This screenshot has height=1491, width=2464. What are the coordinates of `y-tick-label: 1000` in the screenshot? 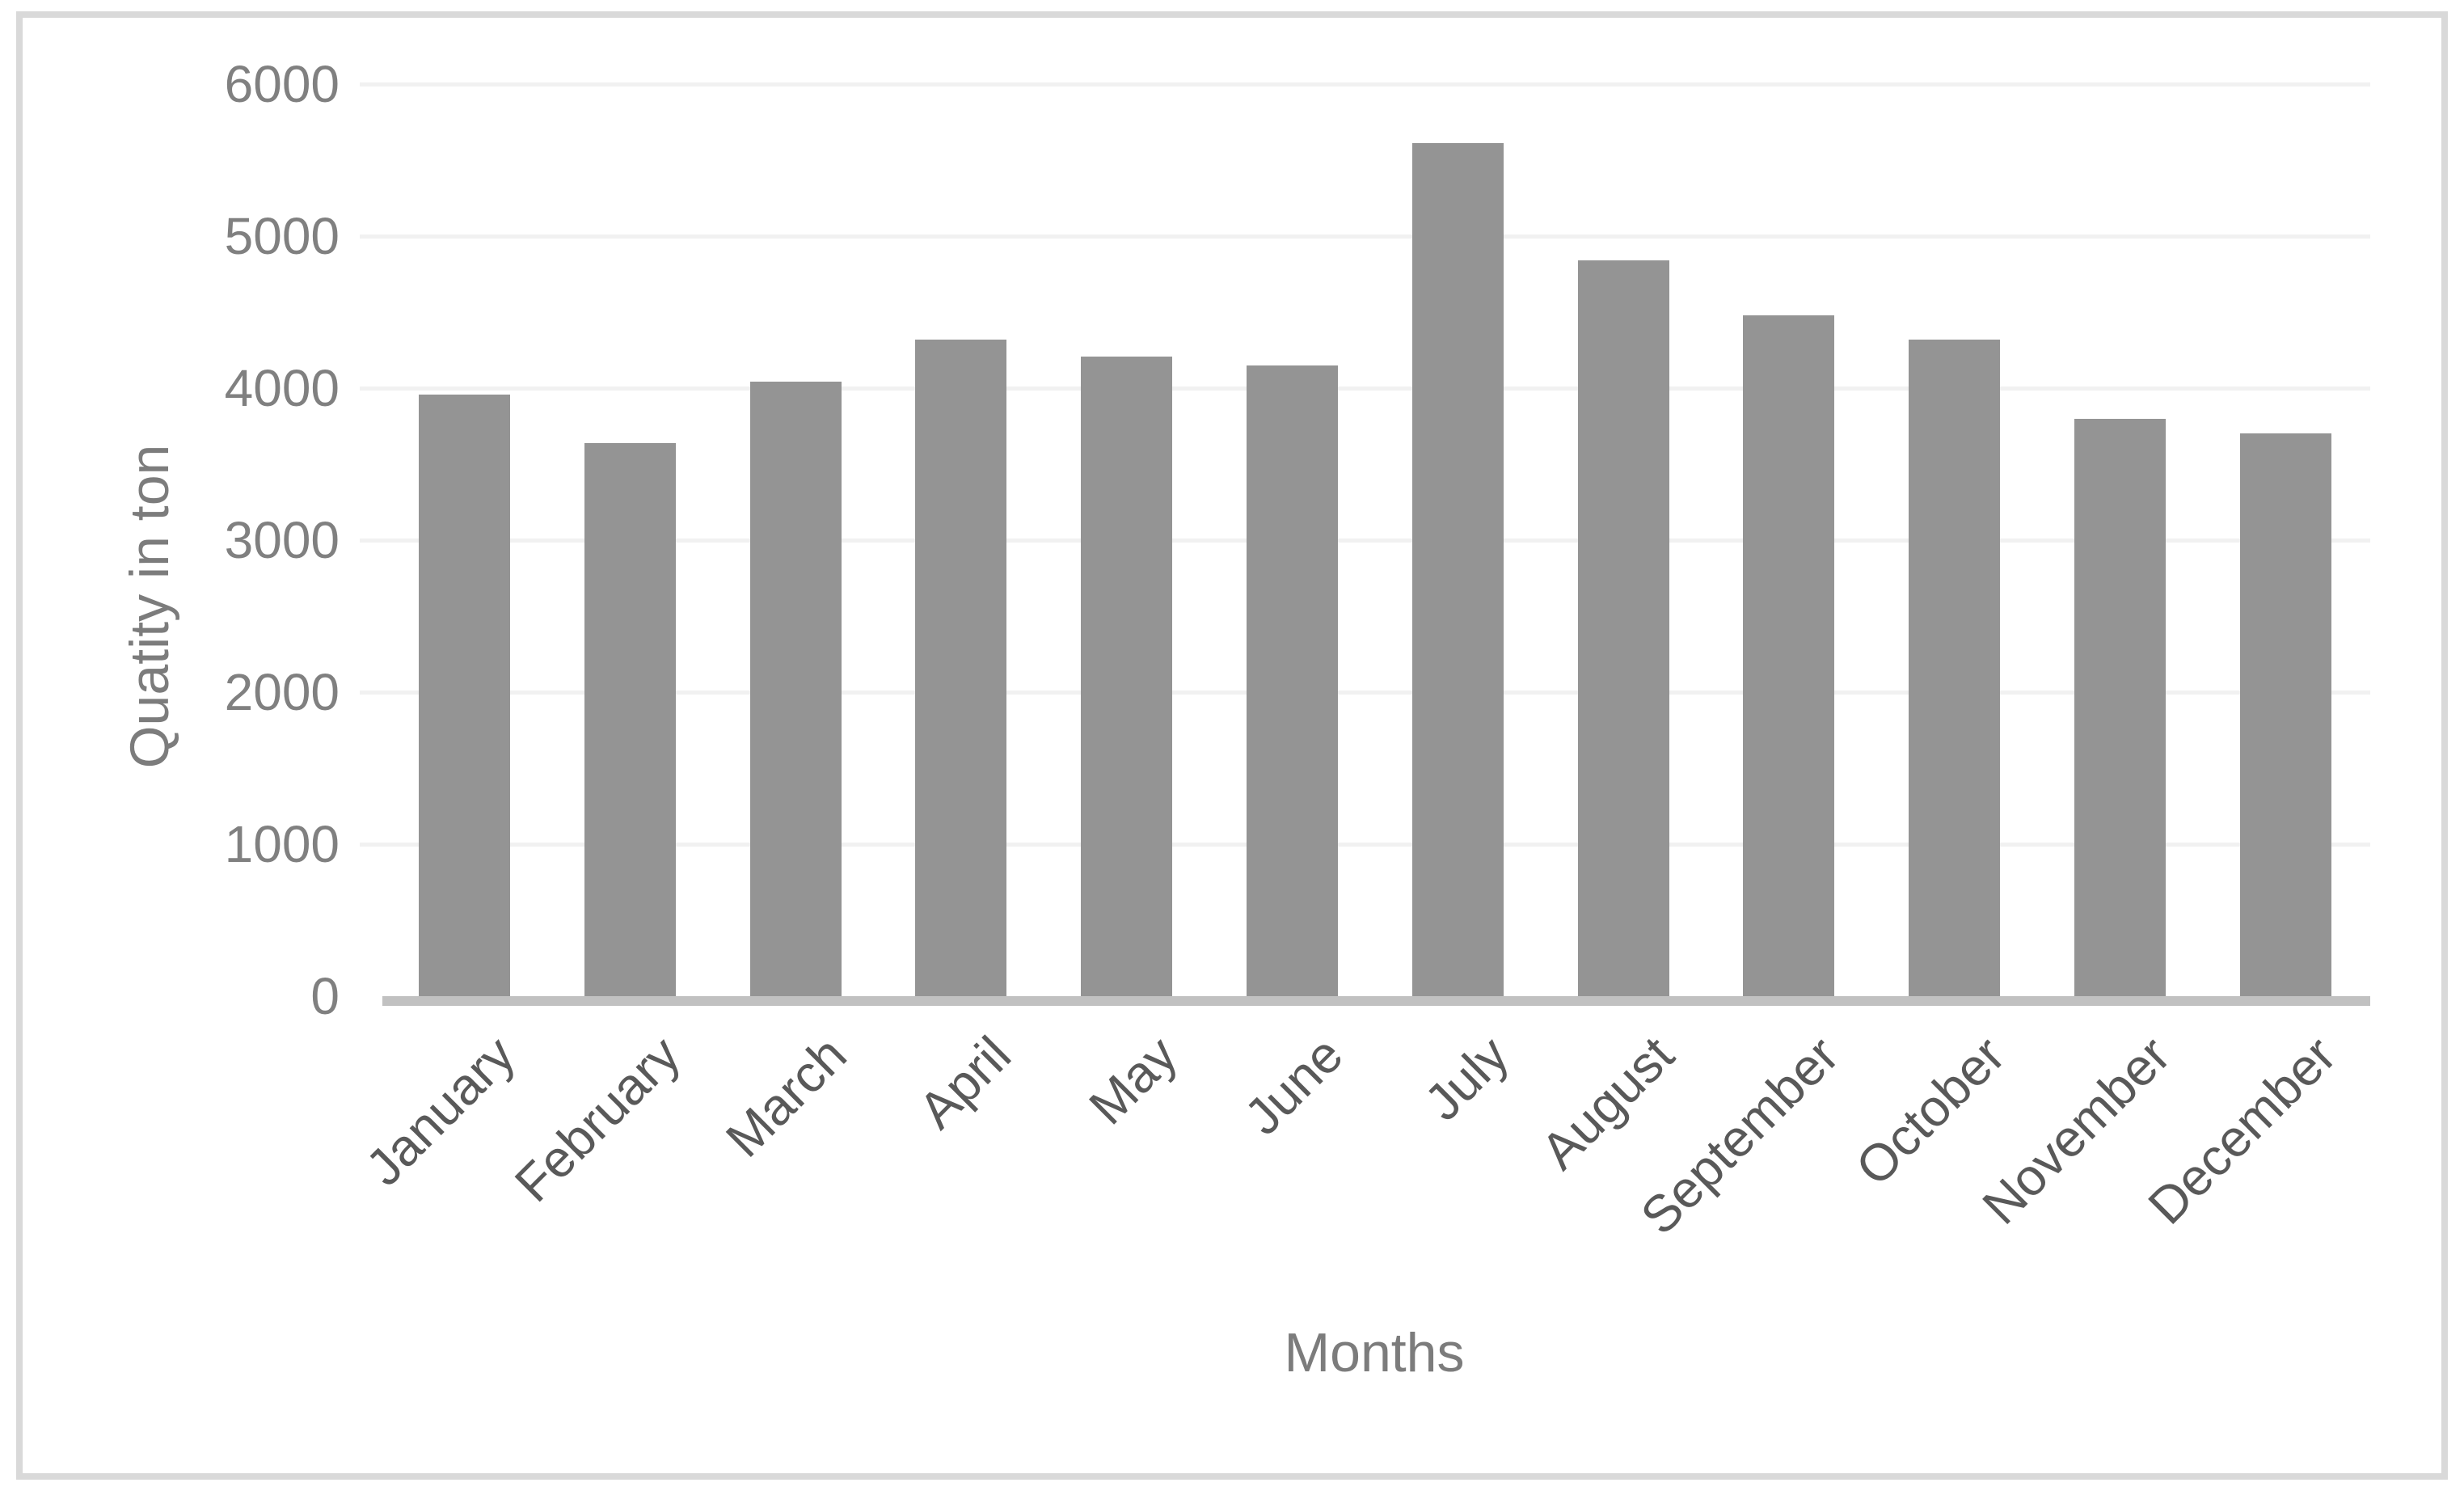 It's located at (282, 844).